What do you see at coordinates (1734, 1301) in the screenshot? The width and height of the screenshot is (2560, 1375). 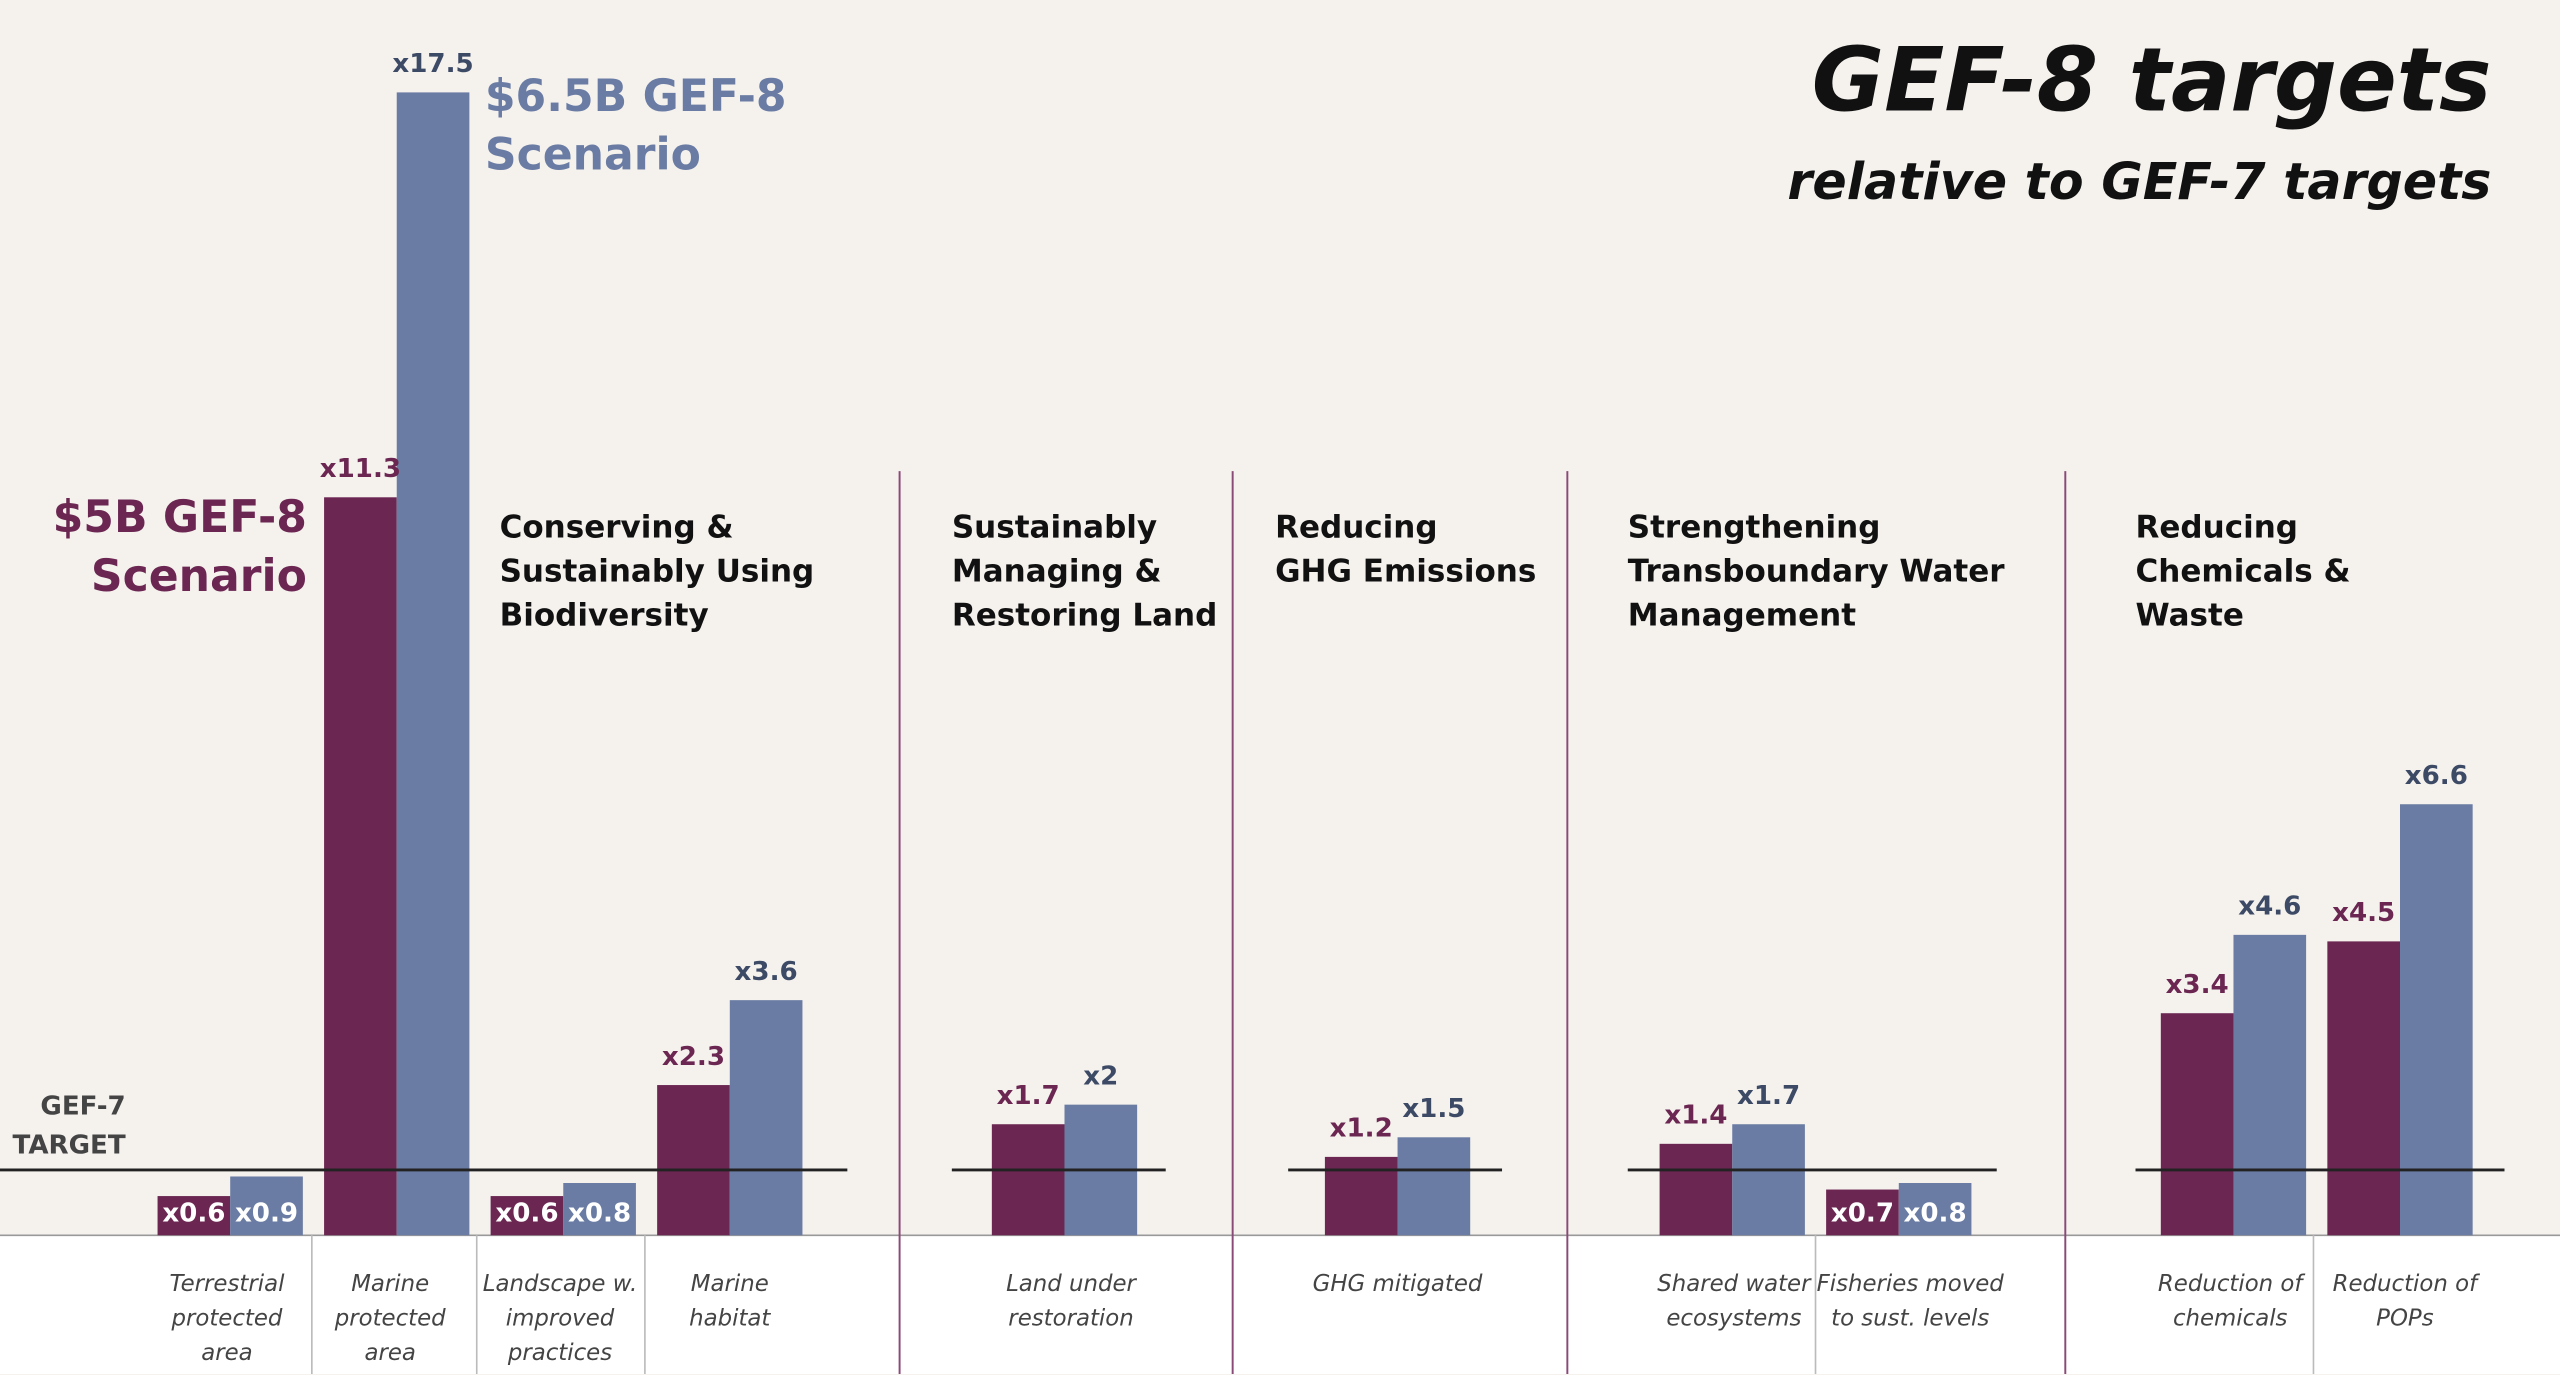 I see `x-tick-label: Shared water ecosystems` at bounding box center [1734, 1301].